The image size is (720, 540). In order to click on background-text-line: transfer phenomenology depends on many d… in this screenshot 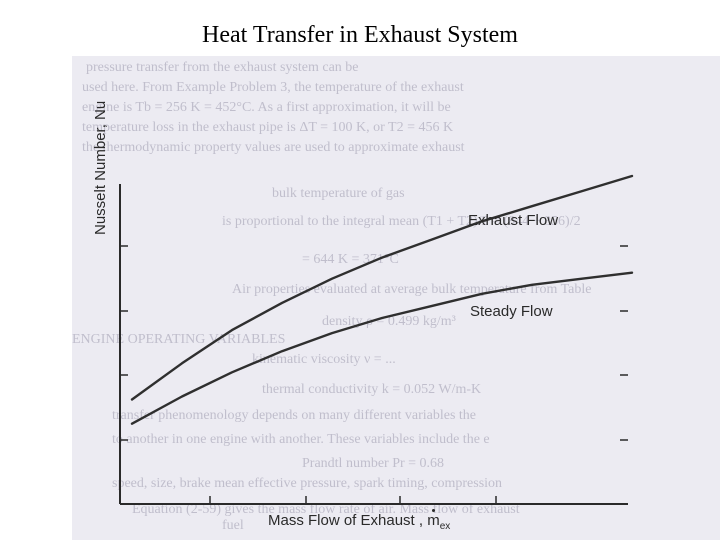, I will do `click(294, 415)`.